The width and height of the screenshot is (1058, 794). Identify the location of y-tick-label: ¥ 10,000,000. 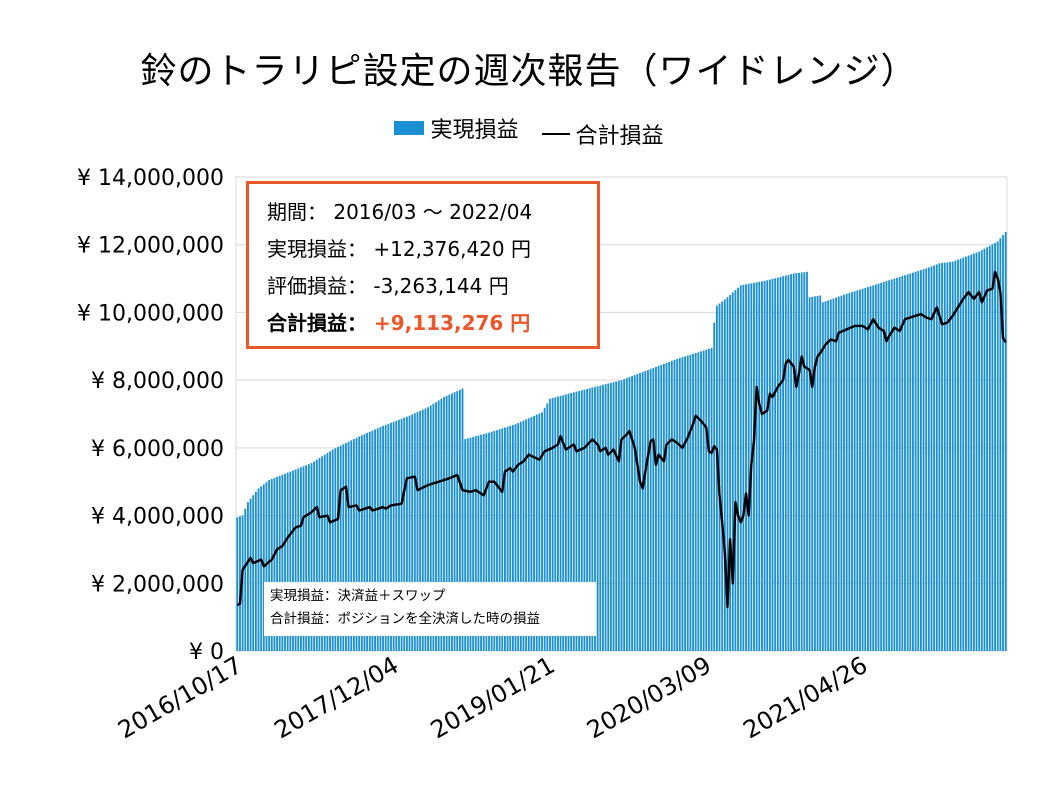
(150, 313).